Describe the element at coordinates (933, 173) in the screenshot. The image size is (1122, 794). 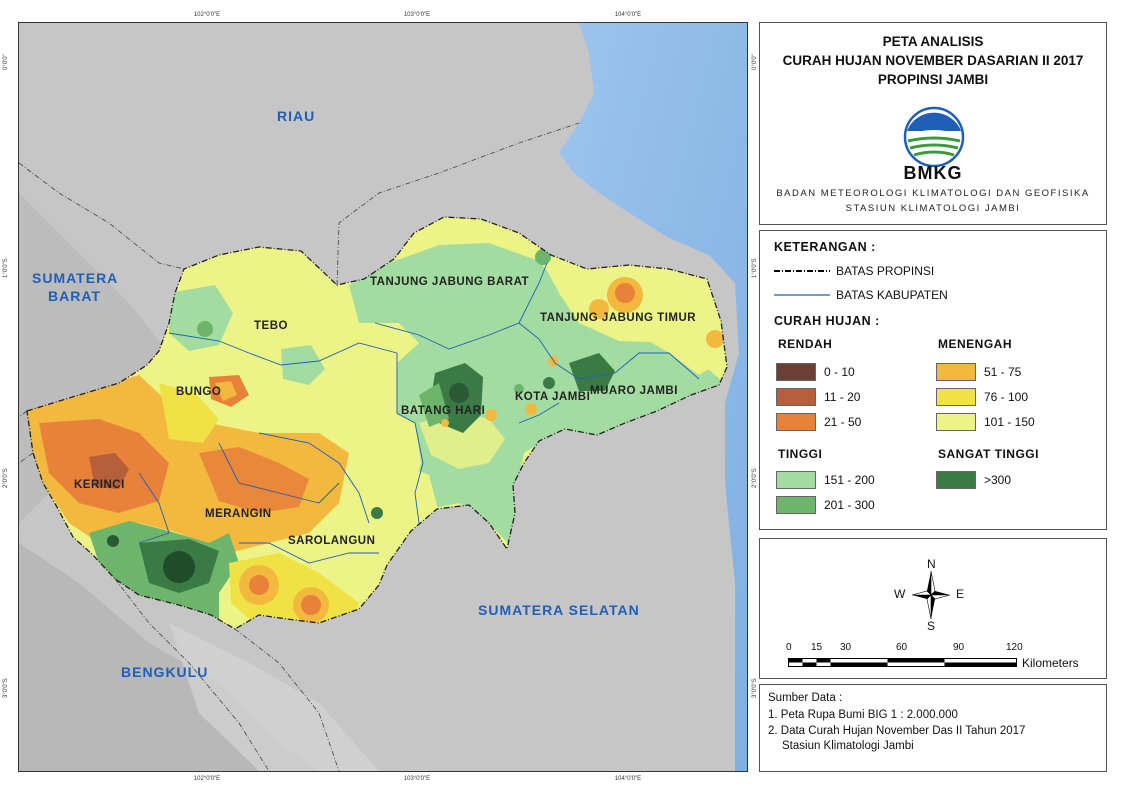
I see `bmkg-wordmark: BMKG` at that location.